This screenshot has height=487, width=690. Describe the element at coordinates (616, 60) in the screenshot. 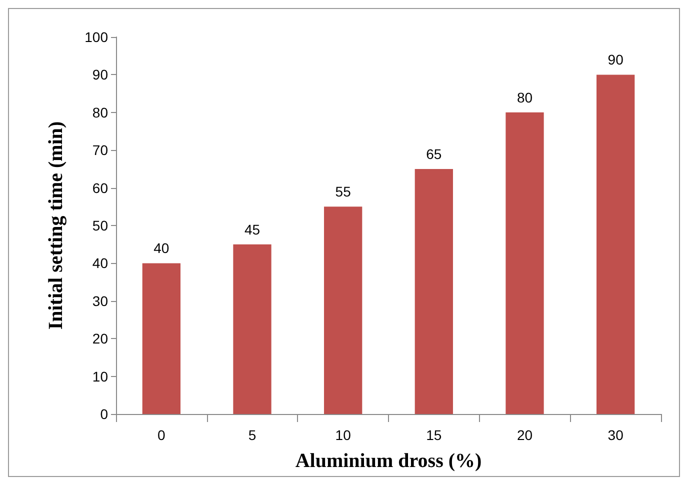

I see `data-label: 90` at that location.